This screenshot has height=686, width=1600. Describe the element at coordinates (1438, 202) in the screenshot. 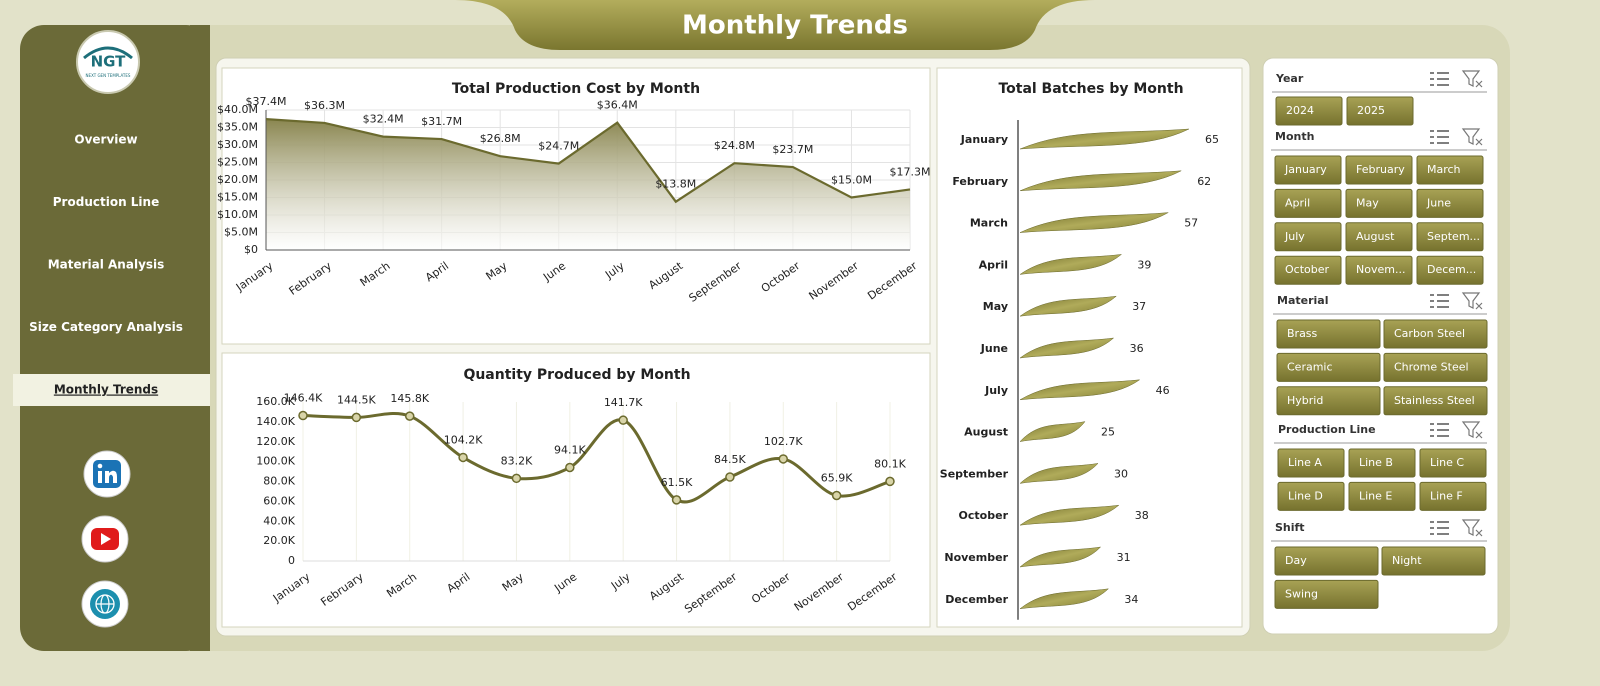

I see `slicer-button-label: June` at that location.